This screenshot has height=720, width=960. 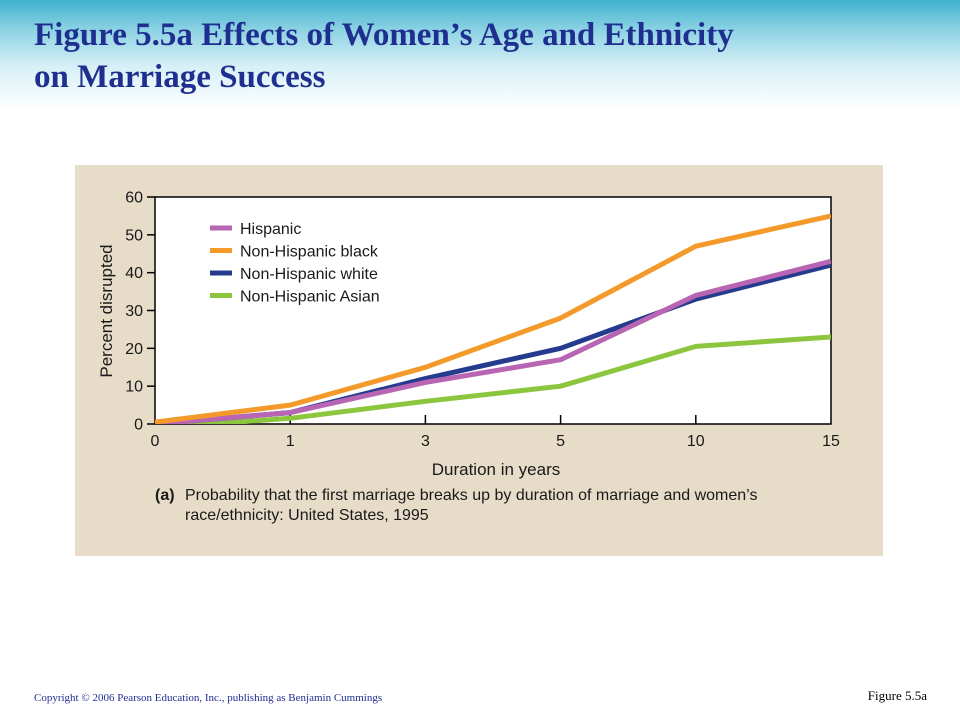 What do you see at coordinates (134, 235) in the screenshot?
I see `y-tick-label: 50` at bounding box center [134, 235].